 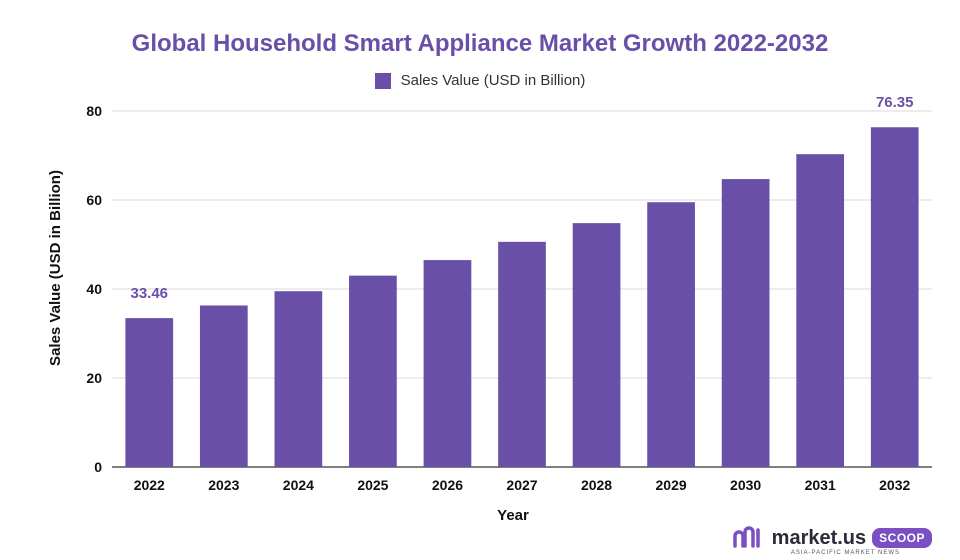 I want to click on bar-2024, so click(x=298, y=379).